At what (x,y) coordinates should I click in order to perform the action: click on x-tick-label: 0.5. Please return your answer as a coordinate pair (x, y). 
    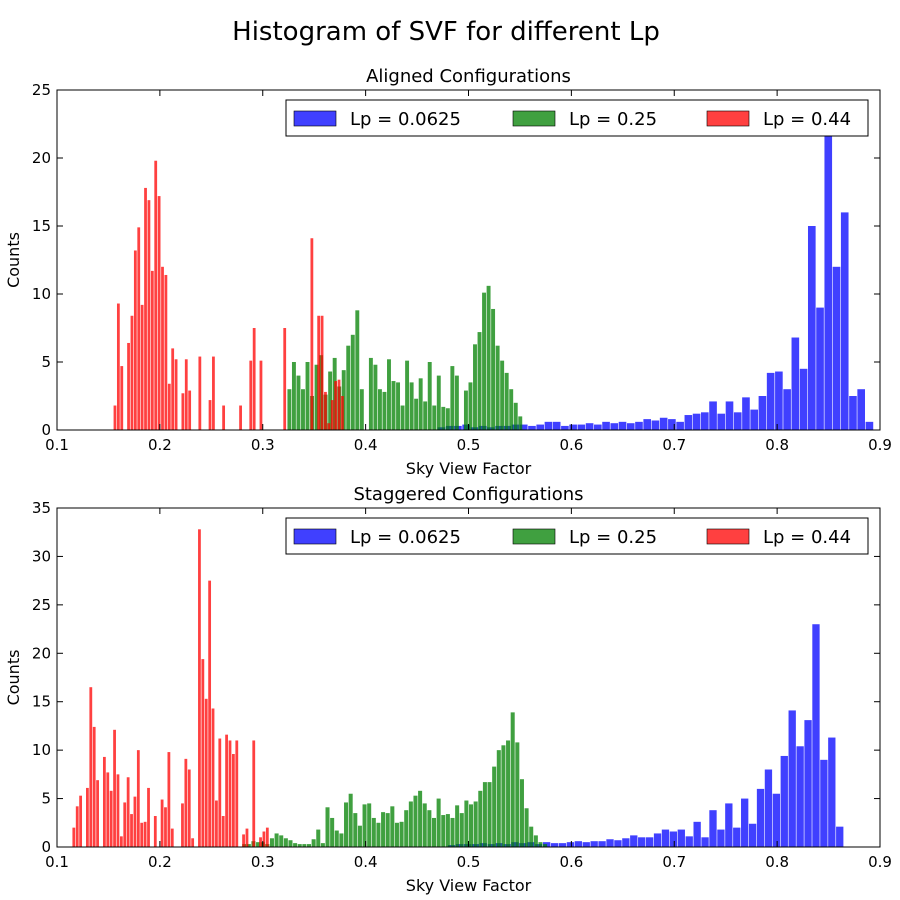
    Looking at the image, I should click on (469, 862).